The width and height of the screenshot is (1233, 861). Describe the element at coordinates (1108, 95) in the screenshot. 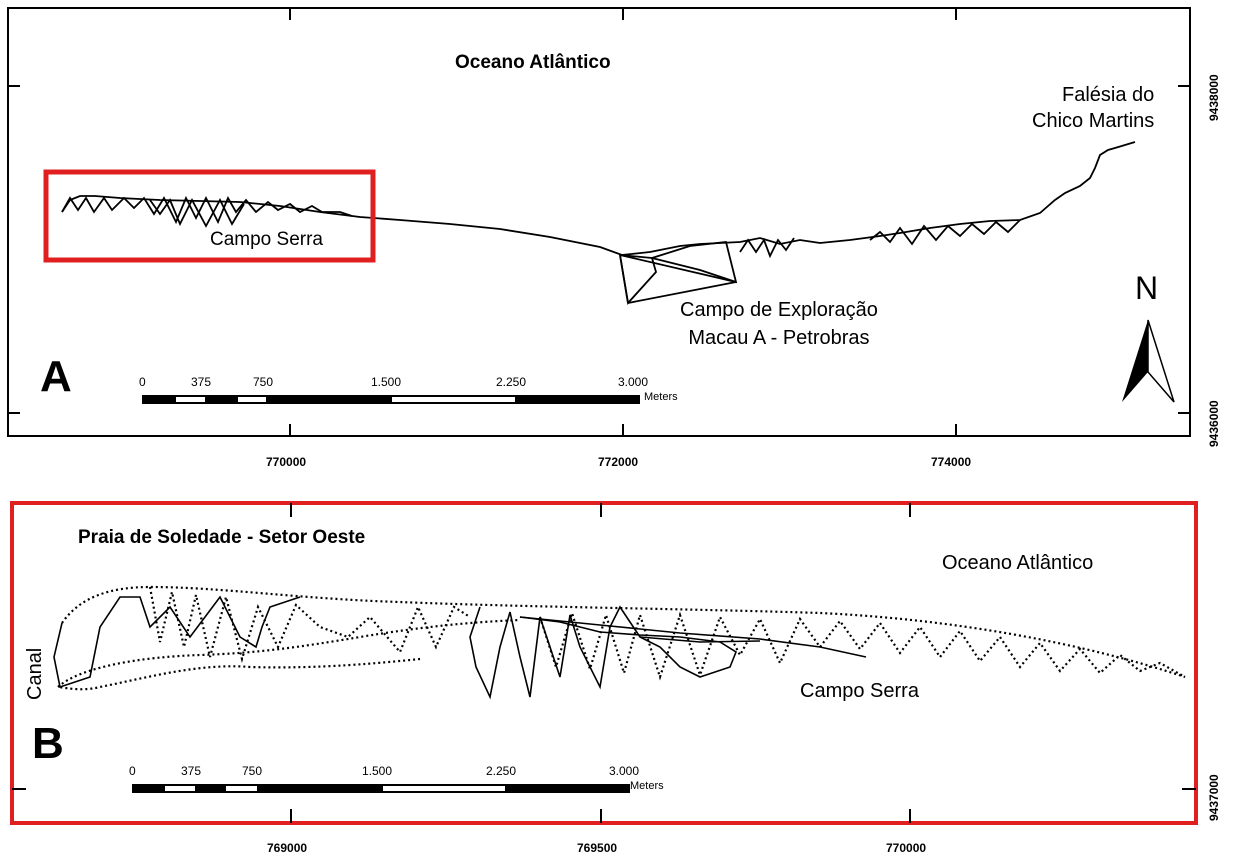

I see `cliff-label-line1: Falésia do` at that location.